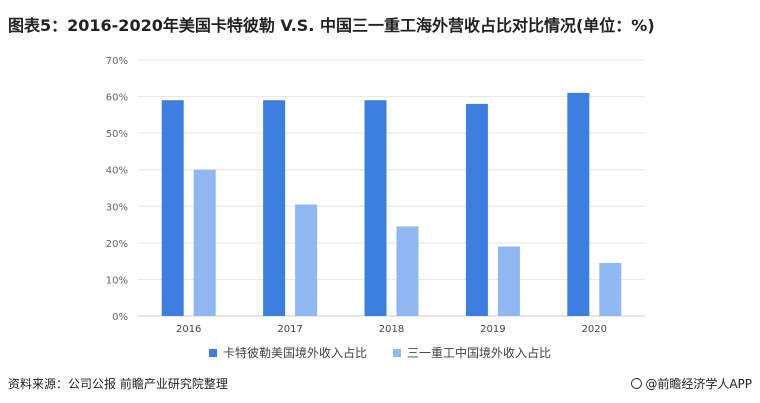 Image resolution: width=760 pixels, height=403 pixels. What do you see at coordinates (594, 329) in the screenshot?
I see `x-tick-label: 2020` at bounding box center [594, 329].